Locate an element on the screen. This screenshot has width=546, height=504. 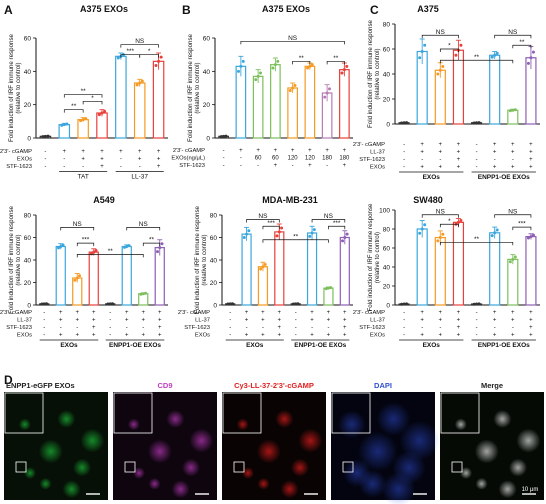
channel-label: Merge is located at coordinates (492, 385).